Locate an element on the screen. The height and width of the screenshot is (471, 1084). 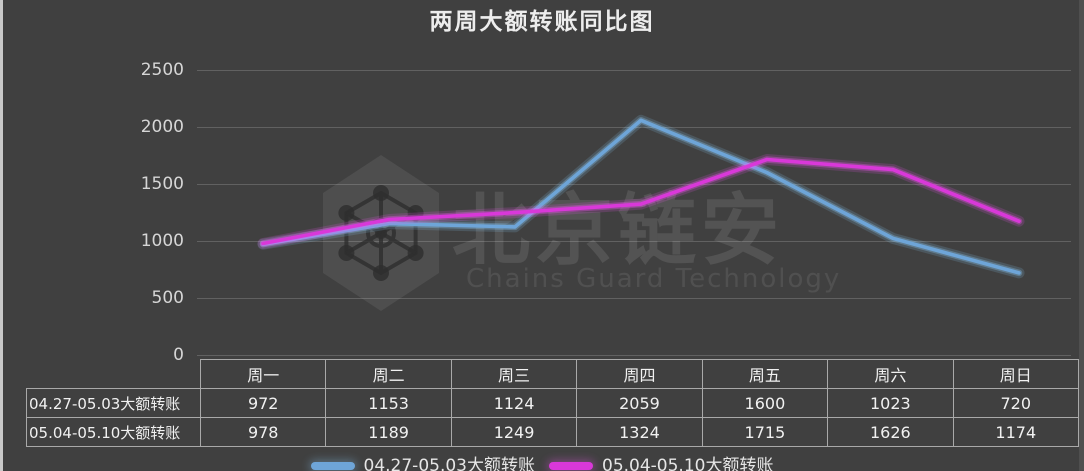
legend-item: 04.27-05.03大额转账 is located at coordinates (422, 463).